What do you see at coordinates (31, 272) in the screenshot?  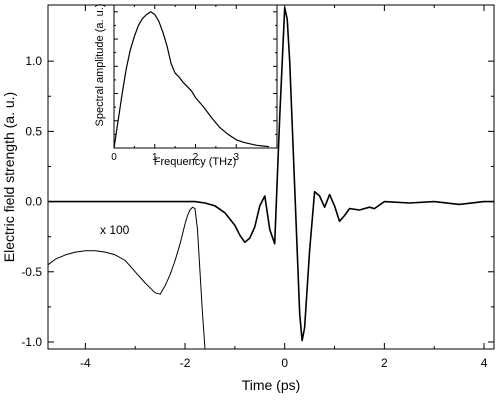 I see `main-y-tick-label: -0.5` at bounding box center [31, 272].